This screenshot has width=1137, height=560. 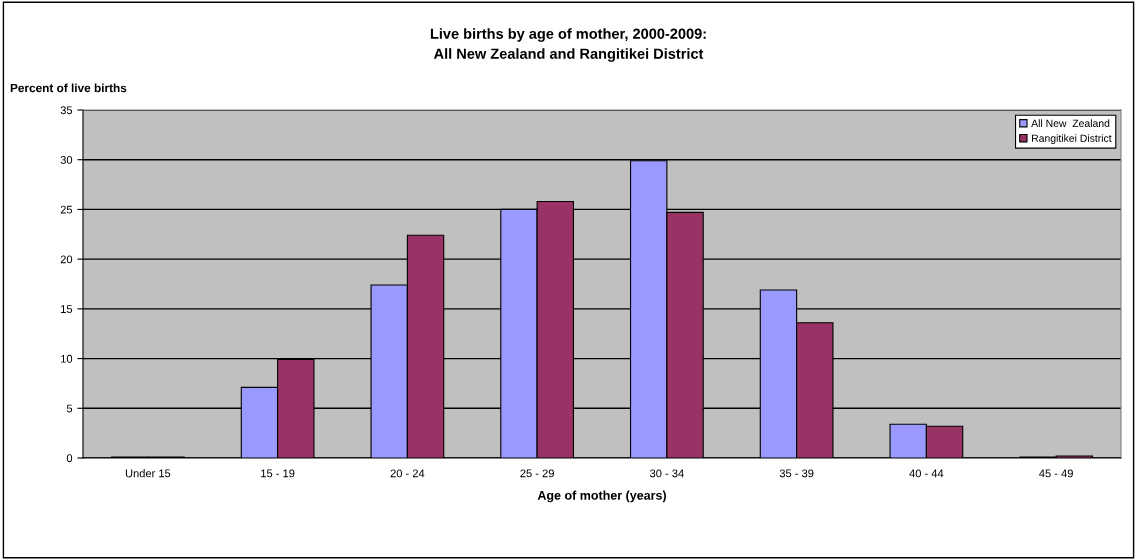 What do you see at coordinates (66, 110) in the screenshot?
I see `y-tick-label: 35` at bounding box center [66, 110].